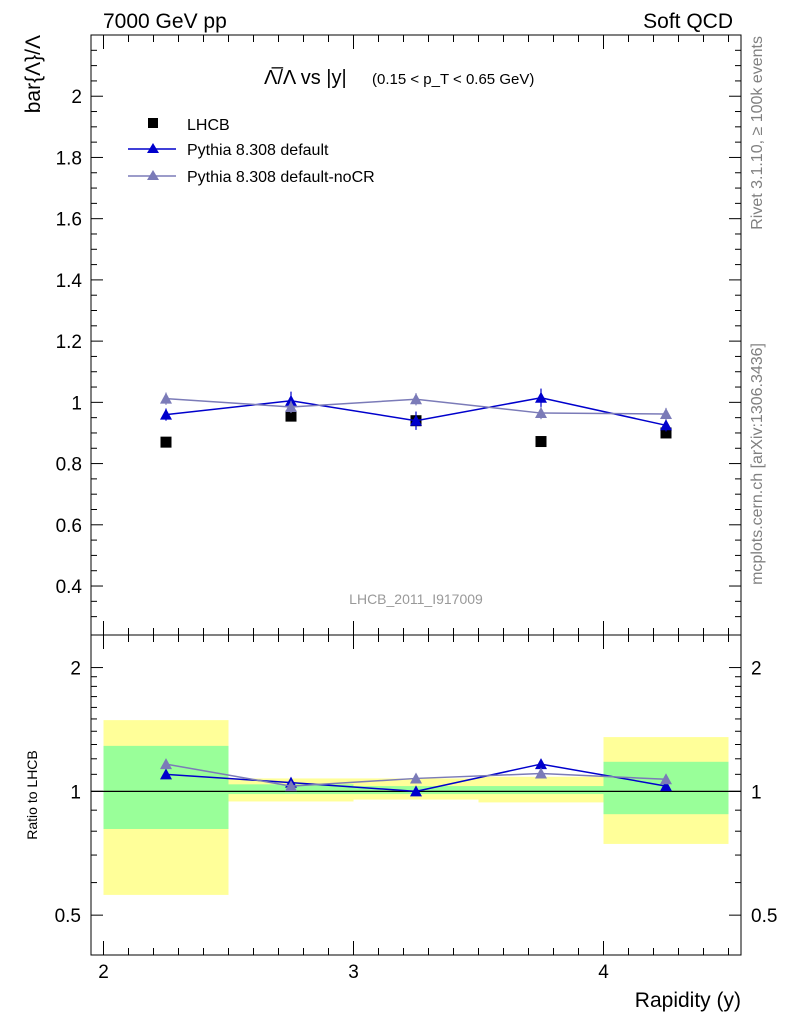 The image size is (786, 1024). Describe the element at coordinates (75, 669) in the screenshot. I see `ratio-ytick-label: 2` at that location.